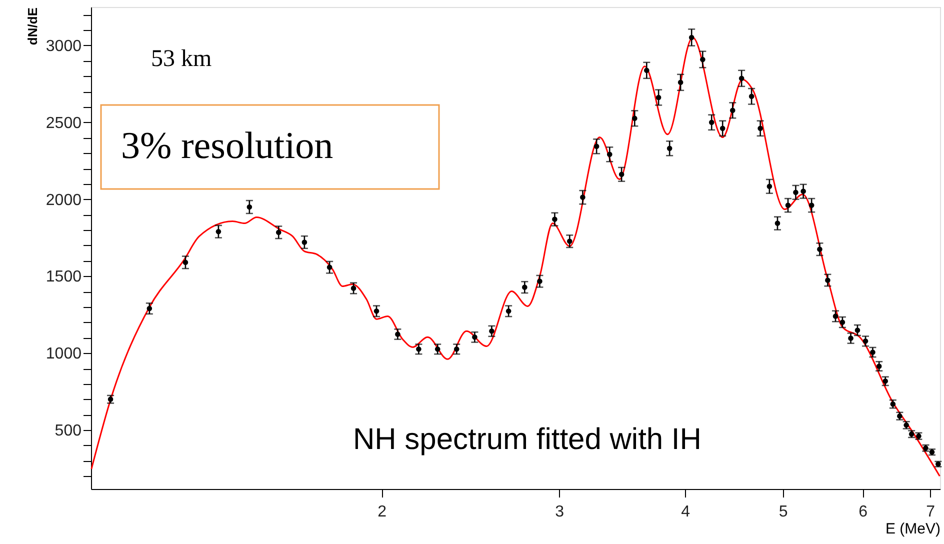  What do you see at coordinates (783, 512) in the screenshot?
I see `x-tick-label: 5` at bounding box center [783, 512].